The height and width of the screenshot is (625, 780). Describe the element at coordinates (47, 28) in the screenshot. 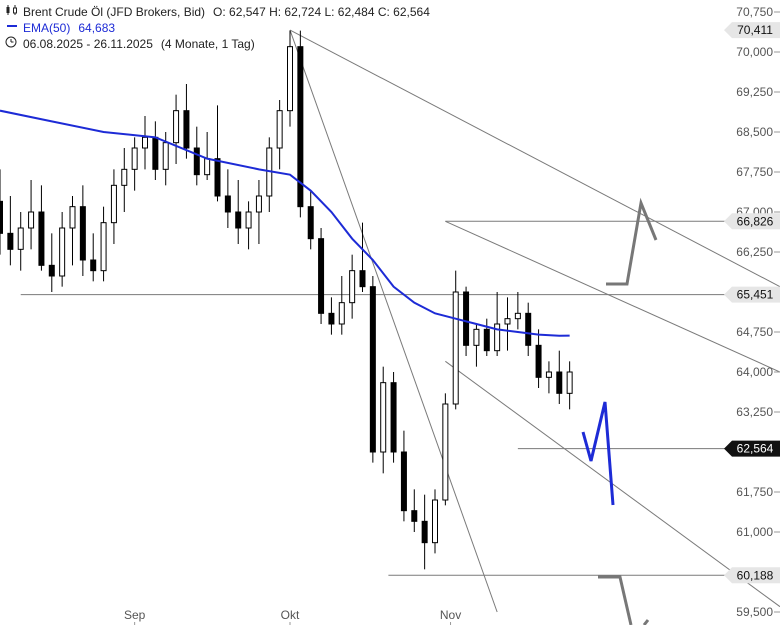

I see `ema-label: EMA(50)` at that location.